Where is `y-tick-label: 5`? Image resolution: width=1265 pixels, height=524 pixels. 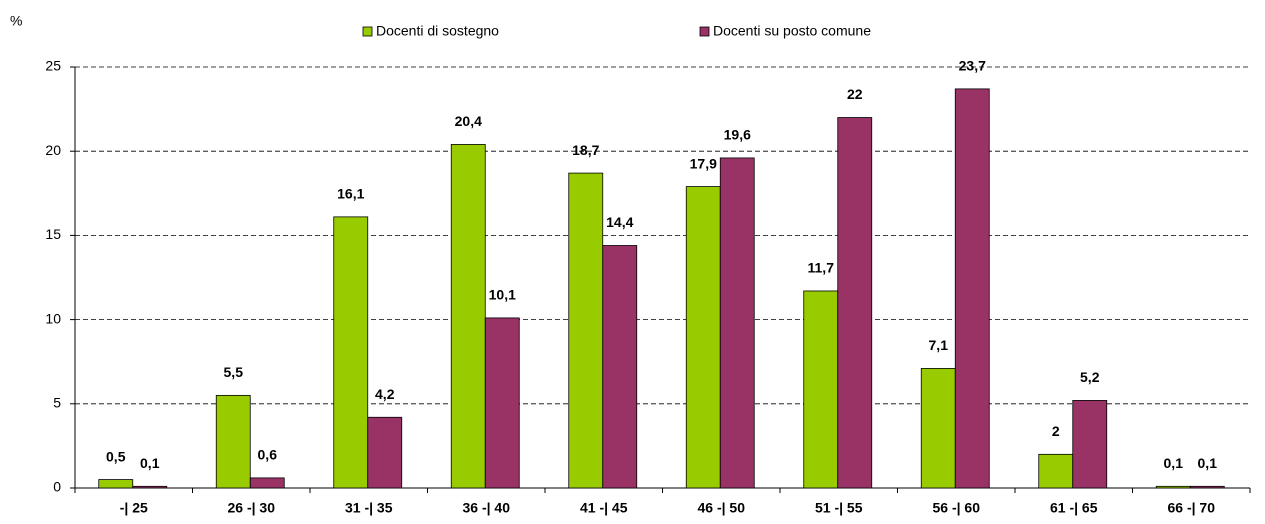 y-tick-label: 5 is located at coordinates (57, 403).